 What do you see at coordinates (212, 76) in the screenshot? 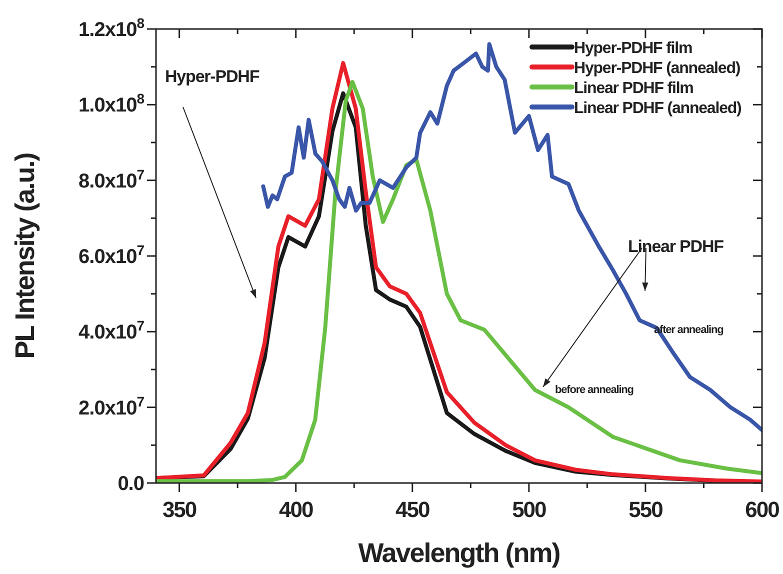
I see `annotation: Hyper-PDHF` at bounding box center [212, 76].